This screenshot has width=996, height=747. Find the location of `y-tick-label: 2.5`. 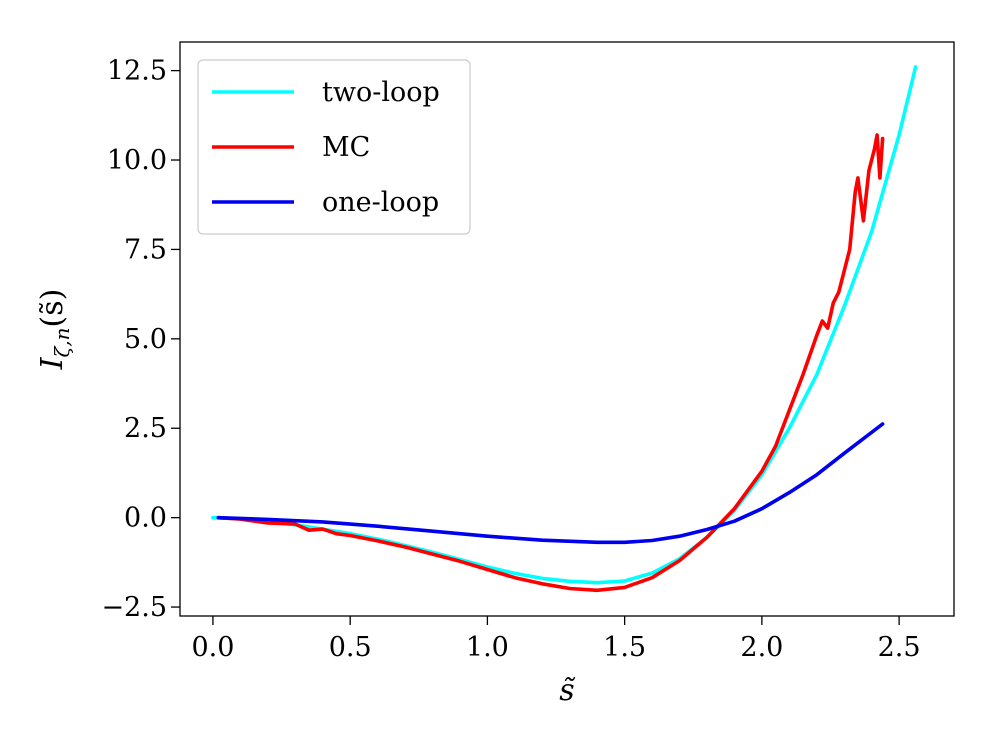

y-tick-label: 2.5 is located at coordinates (145, 428).